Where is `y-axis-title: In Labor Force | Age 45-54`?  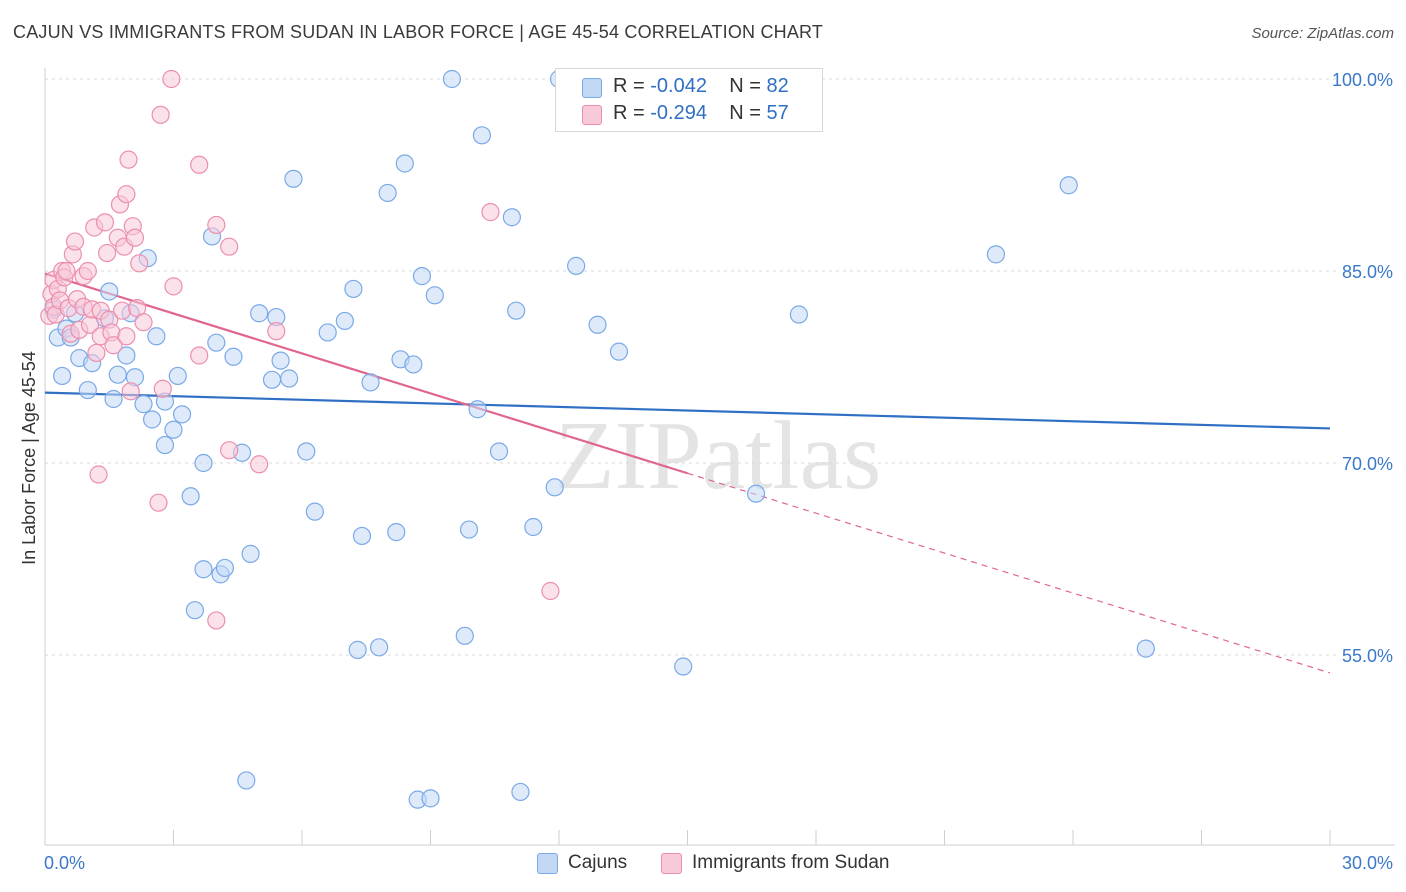
y-axis-title: In Labor Force | Age 45-54 is located at coordinates (29, 458).